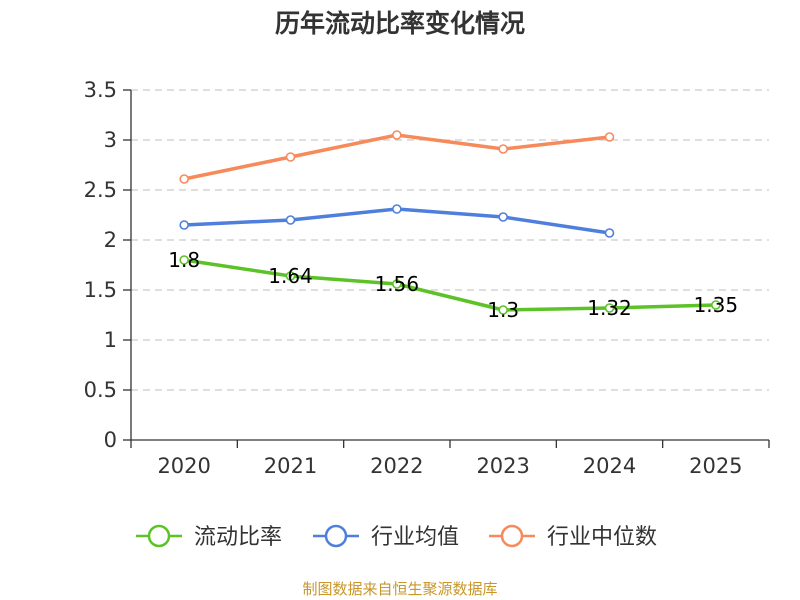 Image resolution: width=800 pixels, height=600 pixels. Describe the element at coordinates (100, 290) in the screenshot. I see `y-tick-label: 1.5` at that location.